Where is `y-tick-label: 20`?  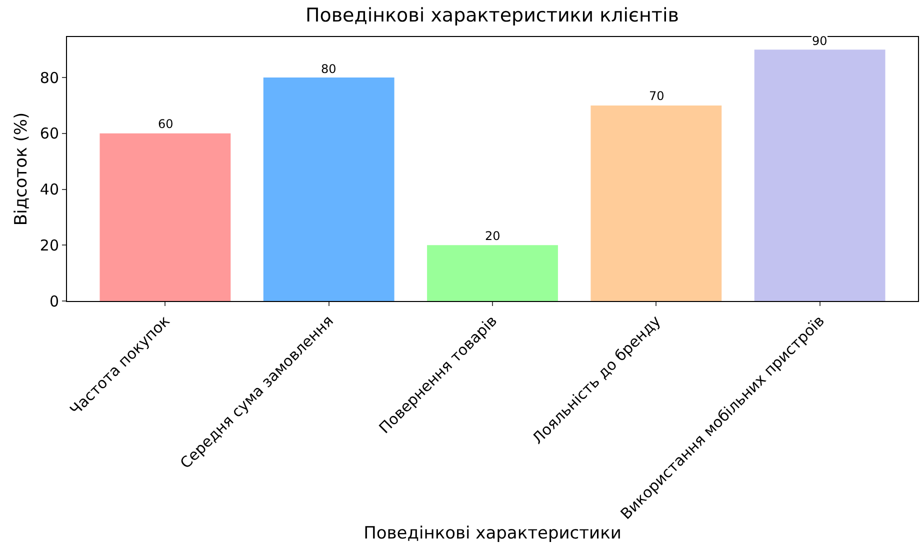
y-tick-label: 20 is located at coordinates (49, 245).